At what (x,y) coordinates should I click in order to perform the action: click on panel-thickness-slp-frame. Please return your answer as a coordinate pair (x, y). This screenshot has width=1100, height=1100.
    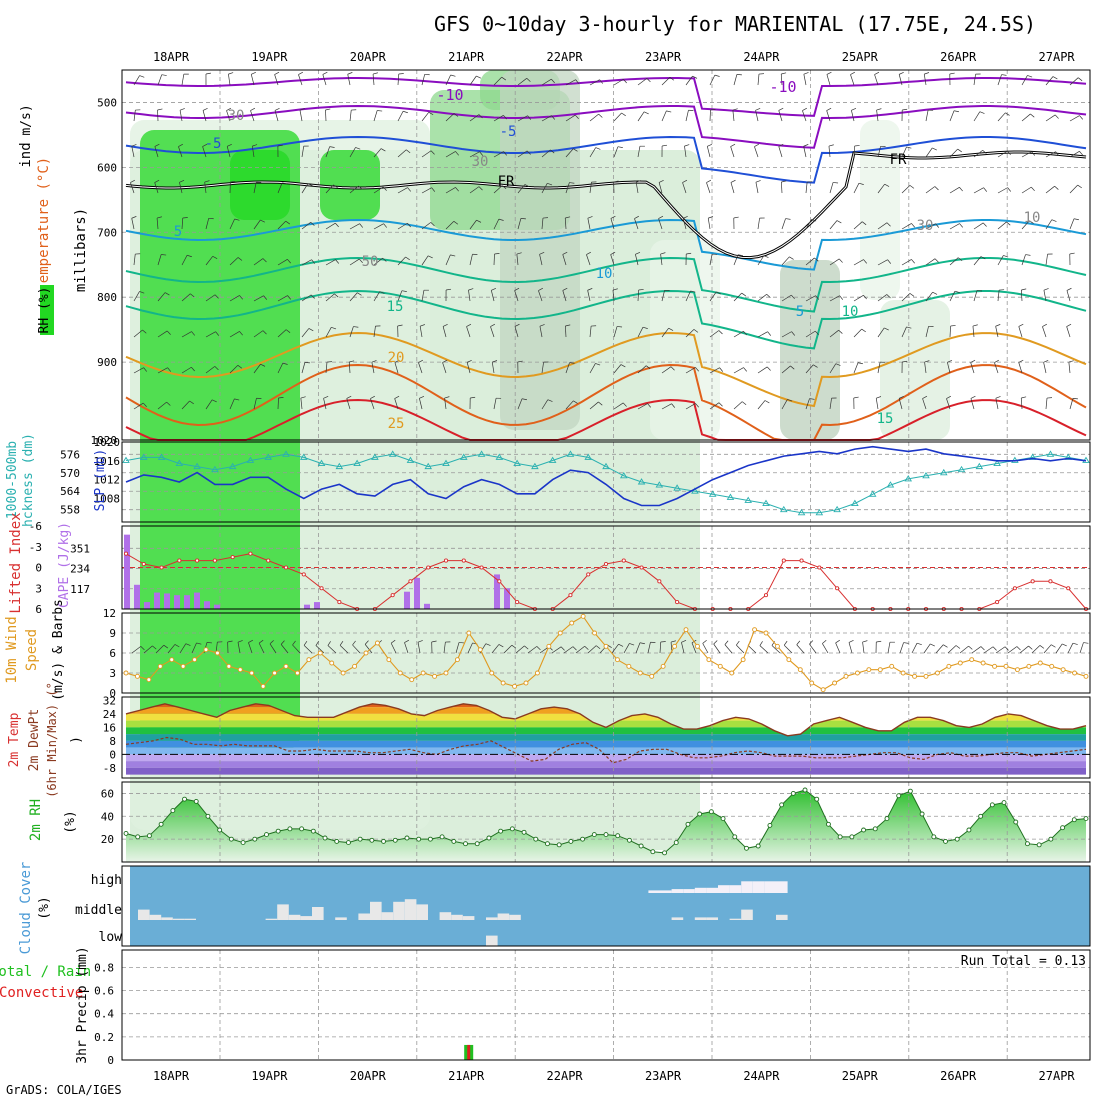
    Looking at the image, I should click on (606, 482).